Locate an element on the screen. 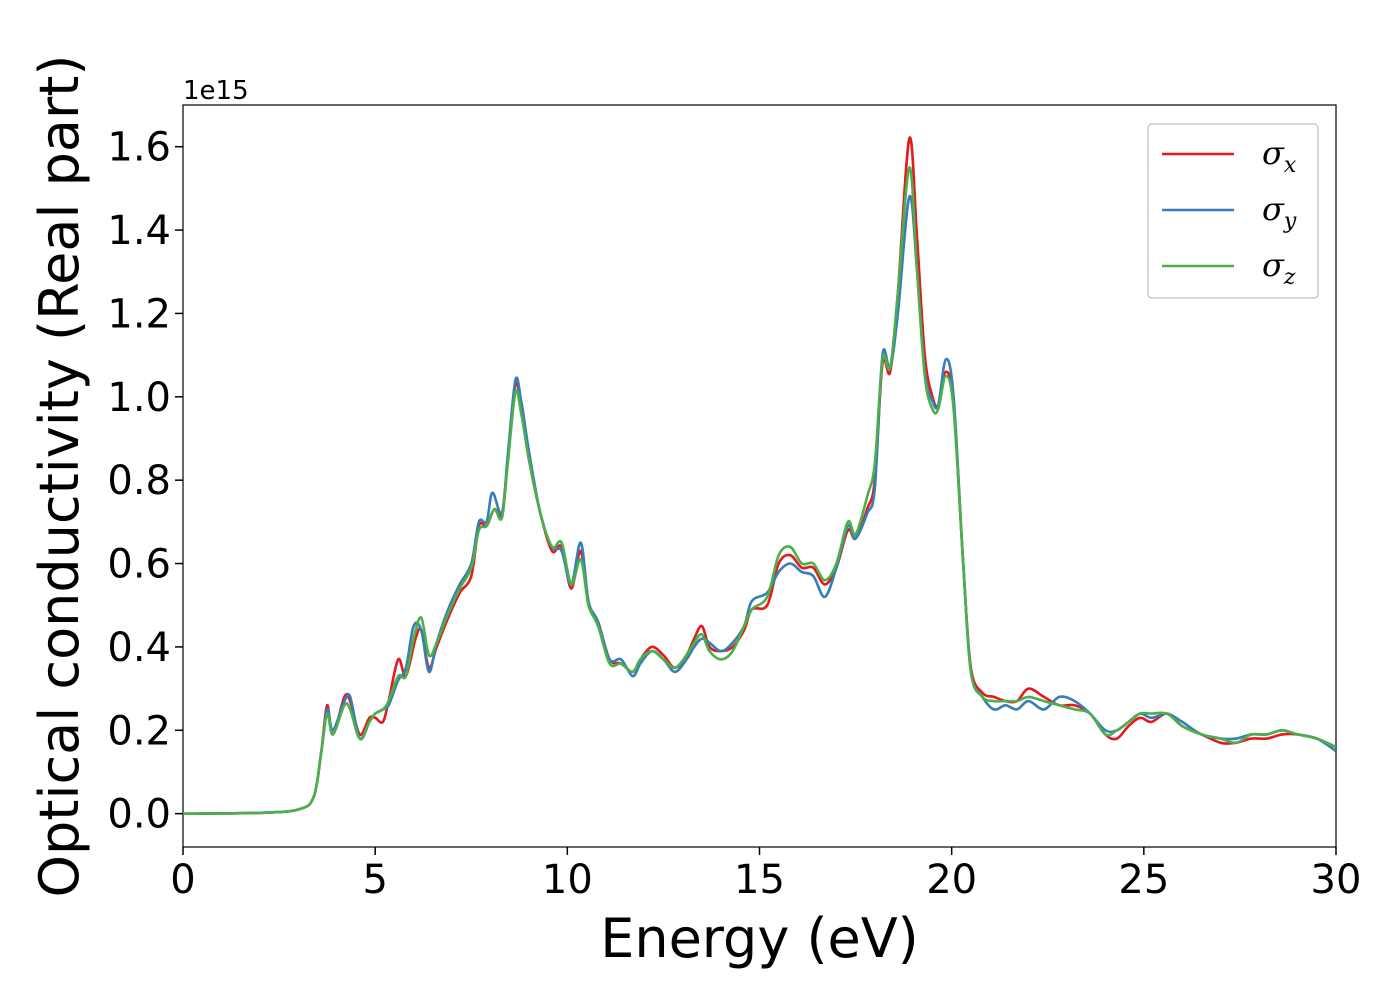 The height and width of the screenshot is (1000, 1400). y-tick-label: 1.0 is located at coordinates (139, 398).